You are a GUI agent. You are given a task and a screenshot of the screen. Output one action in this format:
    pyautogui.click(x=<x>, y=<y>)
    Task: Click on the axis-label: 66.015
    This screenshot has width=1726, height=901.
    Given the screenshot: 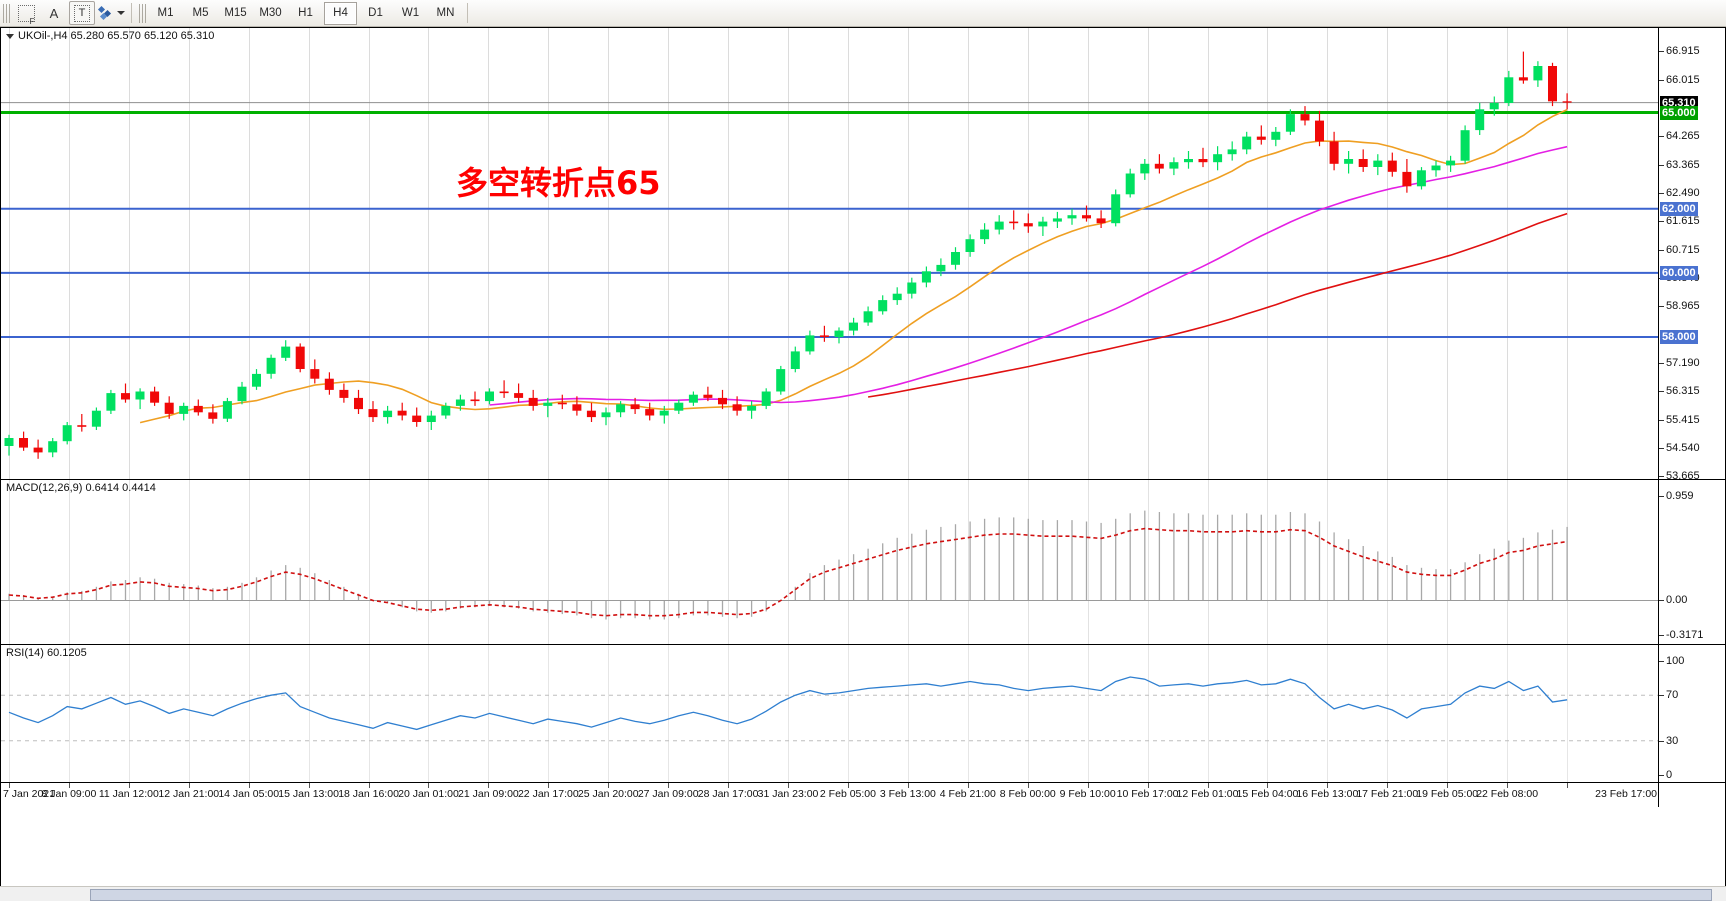 What is the action you would take?
    pyautogui.click(x=1683, y=79)
    